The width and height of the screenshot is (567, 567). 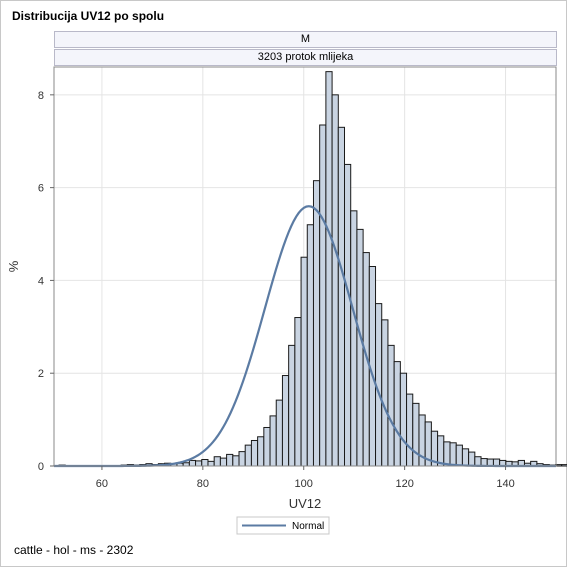 I want to click on panel-header-sex: M, so click(x=305, y=39).